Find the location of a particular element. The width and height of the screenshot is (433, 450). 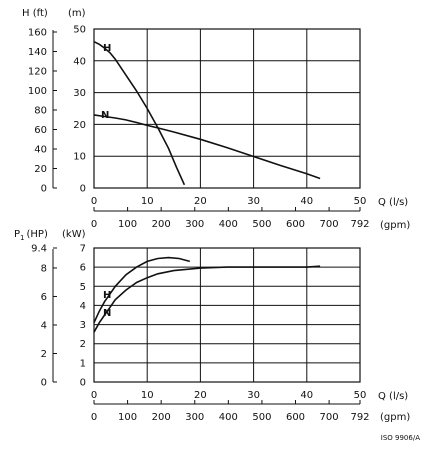

power-left-tick-label: 0 is located at coordinates (44, 383).